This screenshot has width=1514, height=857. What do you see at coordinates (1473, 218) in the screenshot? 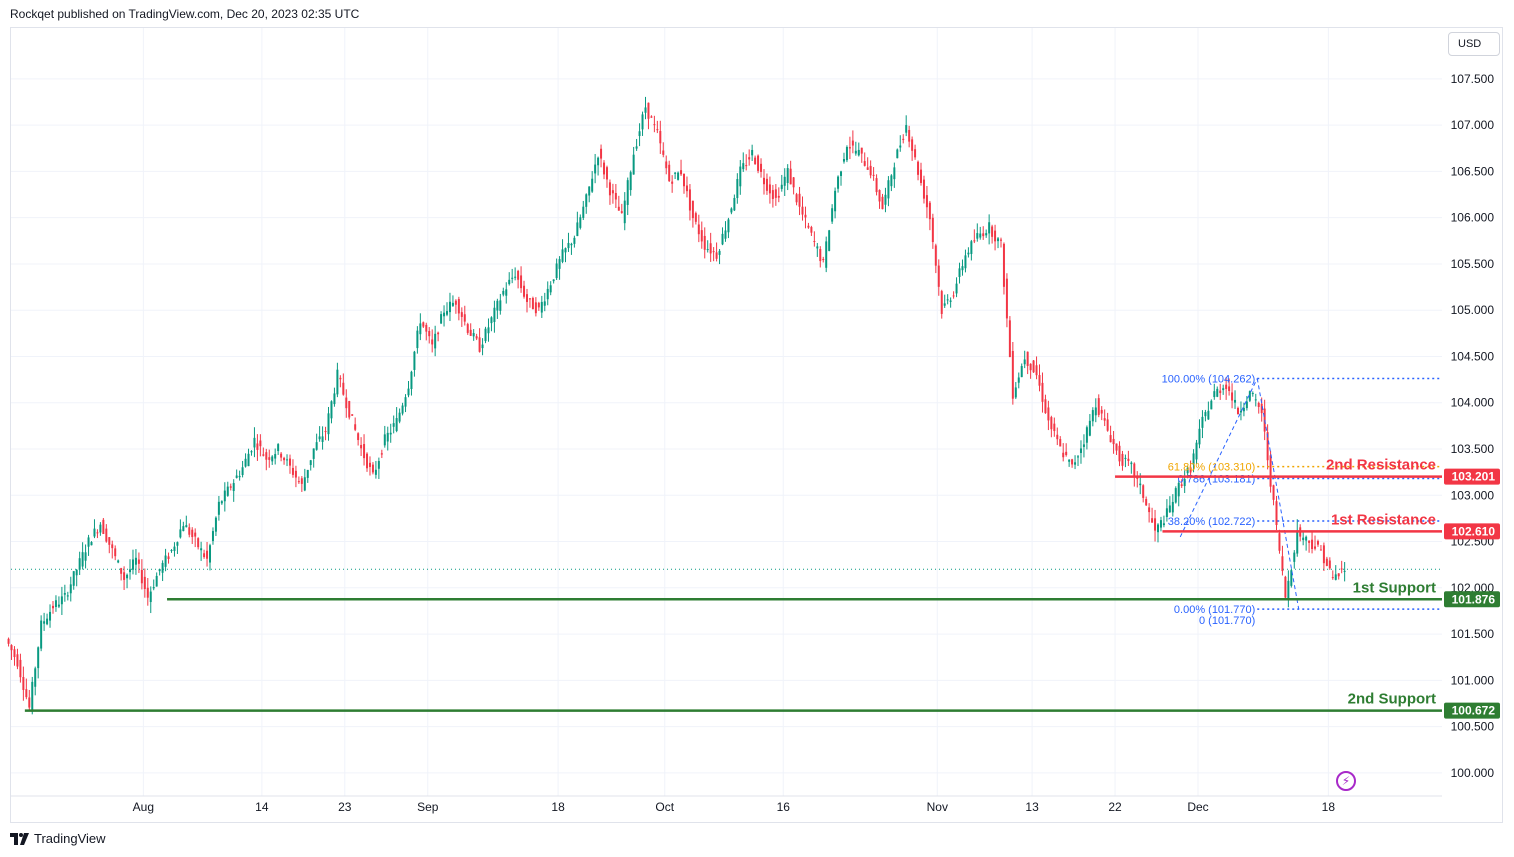
I see `y-tick-label: 106.000` at bounding box center [1473, 218].